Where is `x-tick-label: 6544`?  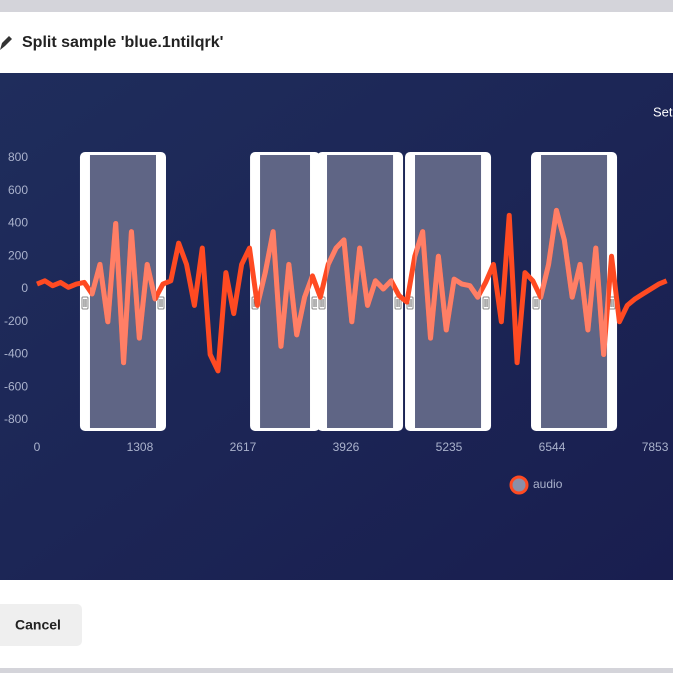
x-tick-label: 6544 is located at coordinates (552, 447).